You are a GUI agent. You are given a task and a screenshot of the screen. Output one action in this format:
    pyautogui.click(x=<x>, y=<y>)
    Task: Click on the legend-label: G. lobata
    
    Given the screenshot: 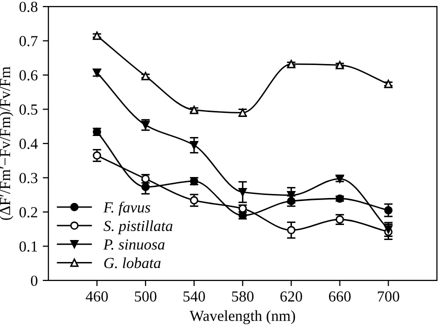 What is the action you would take?
    pyautogui.click(x=132, y=262)
    